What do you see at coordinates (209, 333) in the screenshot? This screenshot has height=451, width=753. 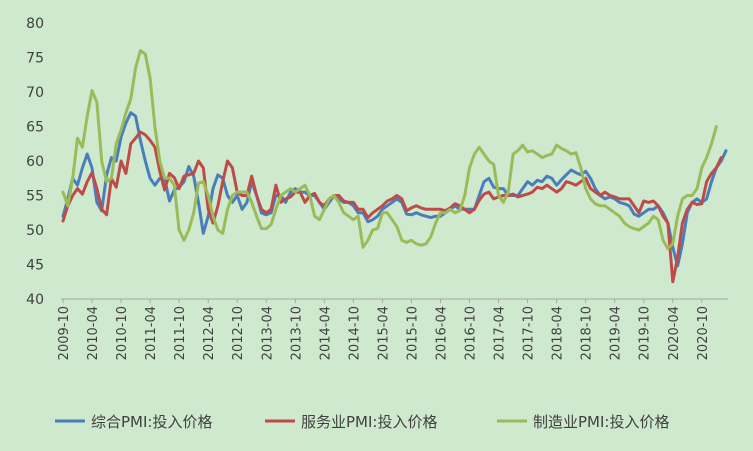 I see `x-tick-label: 2012-04` at bounding box center [209, 333].